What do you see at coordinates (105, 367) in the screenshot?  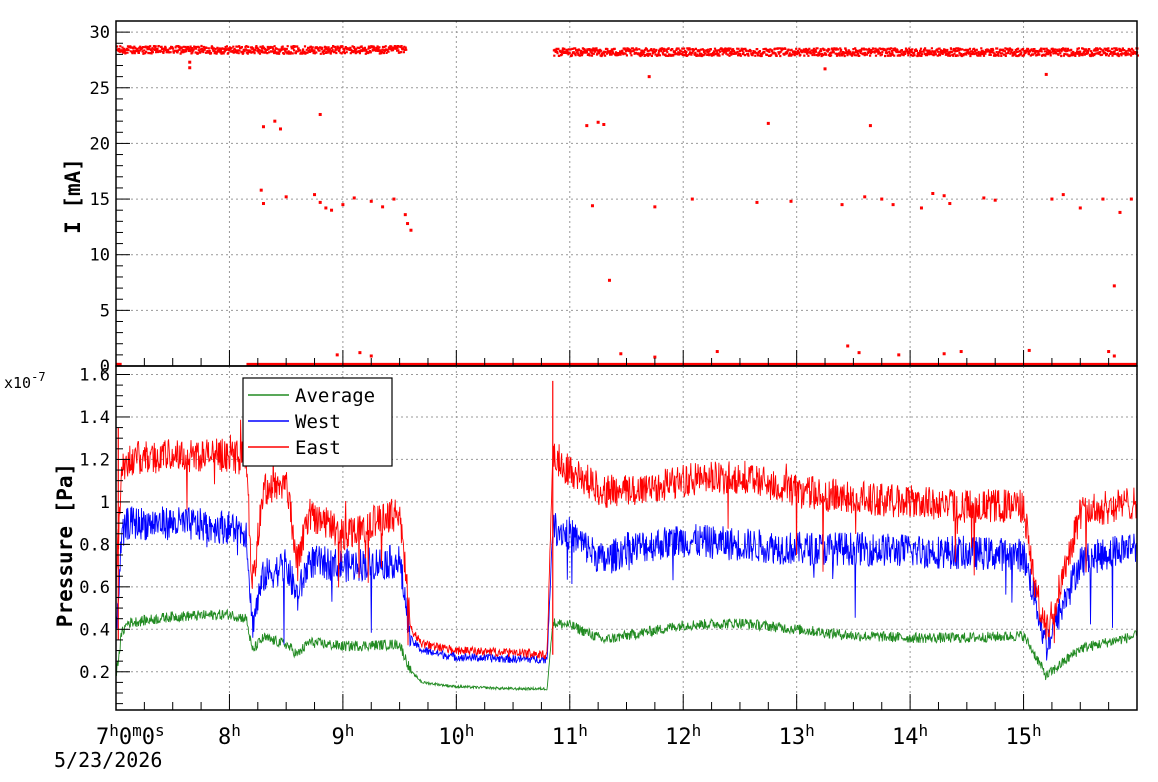 I see `current-y-tick-label: 0` at bounding box center [105, 367].